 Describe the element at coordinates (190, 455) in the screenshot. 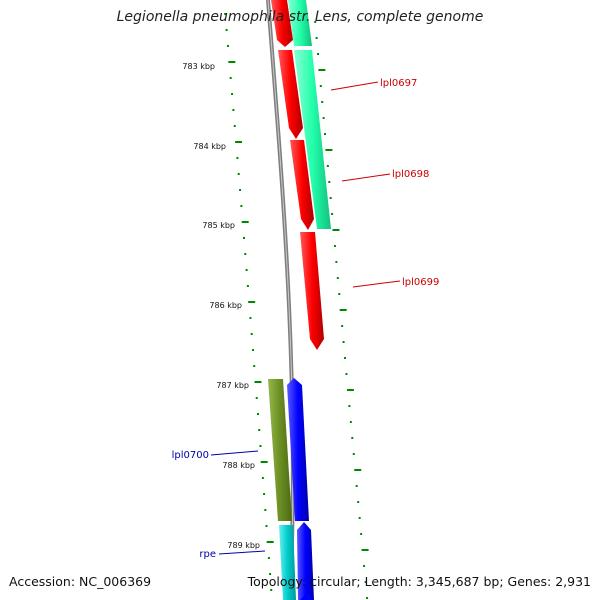

I see `gene-label-lpl0700: lpl0700` at that location.